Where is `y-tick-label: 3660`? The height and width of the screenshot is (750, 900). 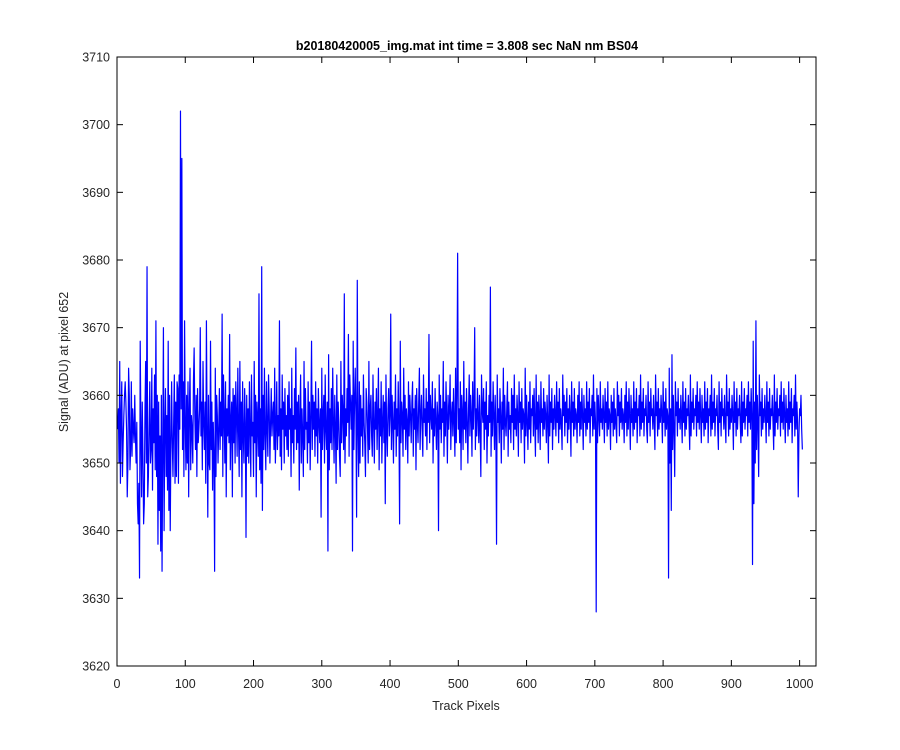
y-tick-label: 3660 is located at coordinates (96, 396).